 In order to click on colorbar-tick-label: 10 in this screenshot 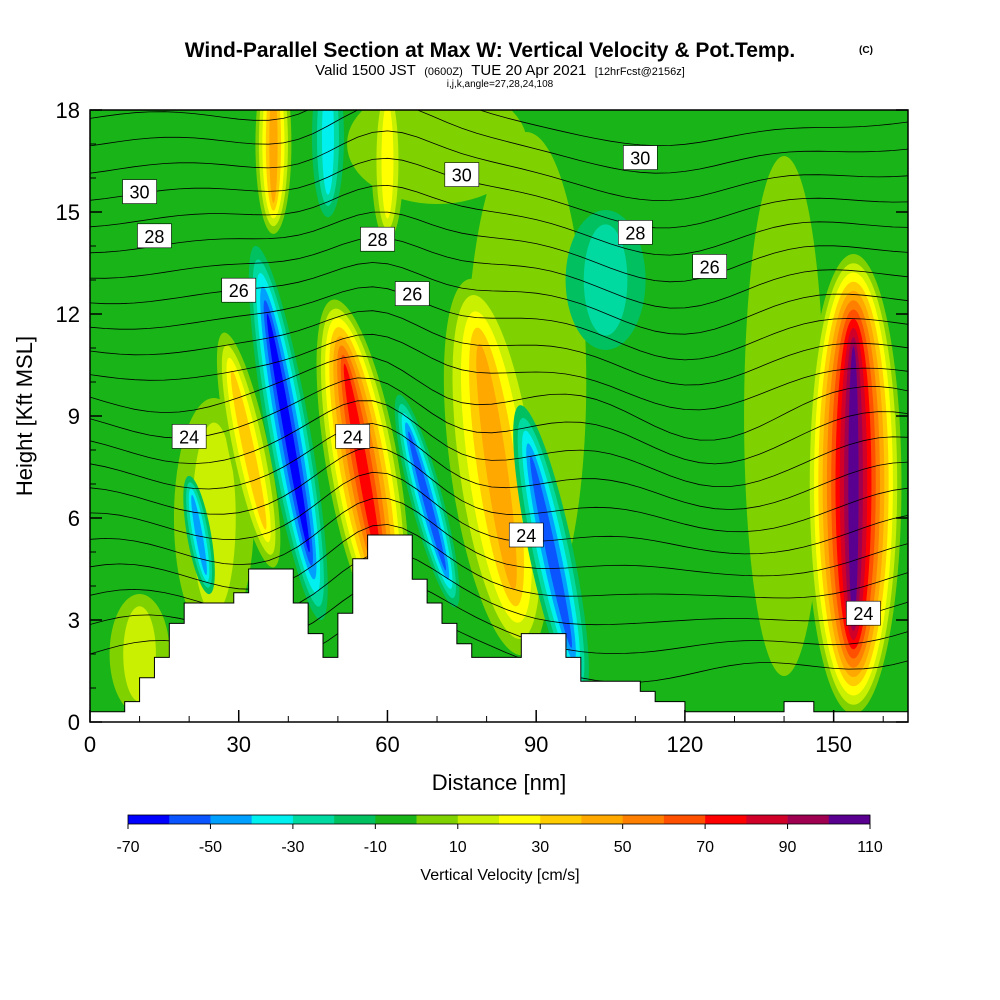, I will do `click(458, 847)`.